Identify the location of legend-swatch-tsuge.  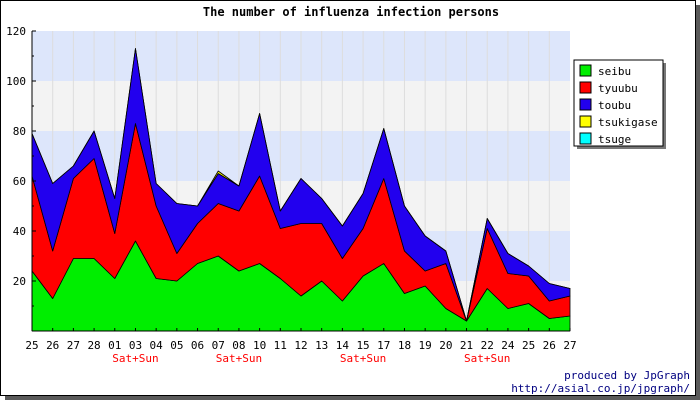
(585, 138).